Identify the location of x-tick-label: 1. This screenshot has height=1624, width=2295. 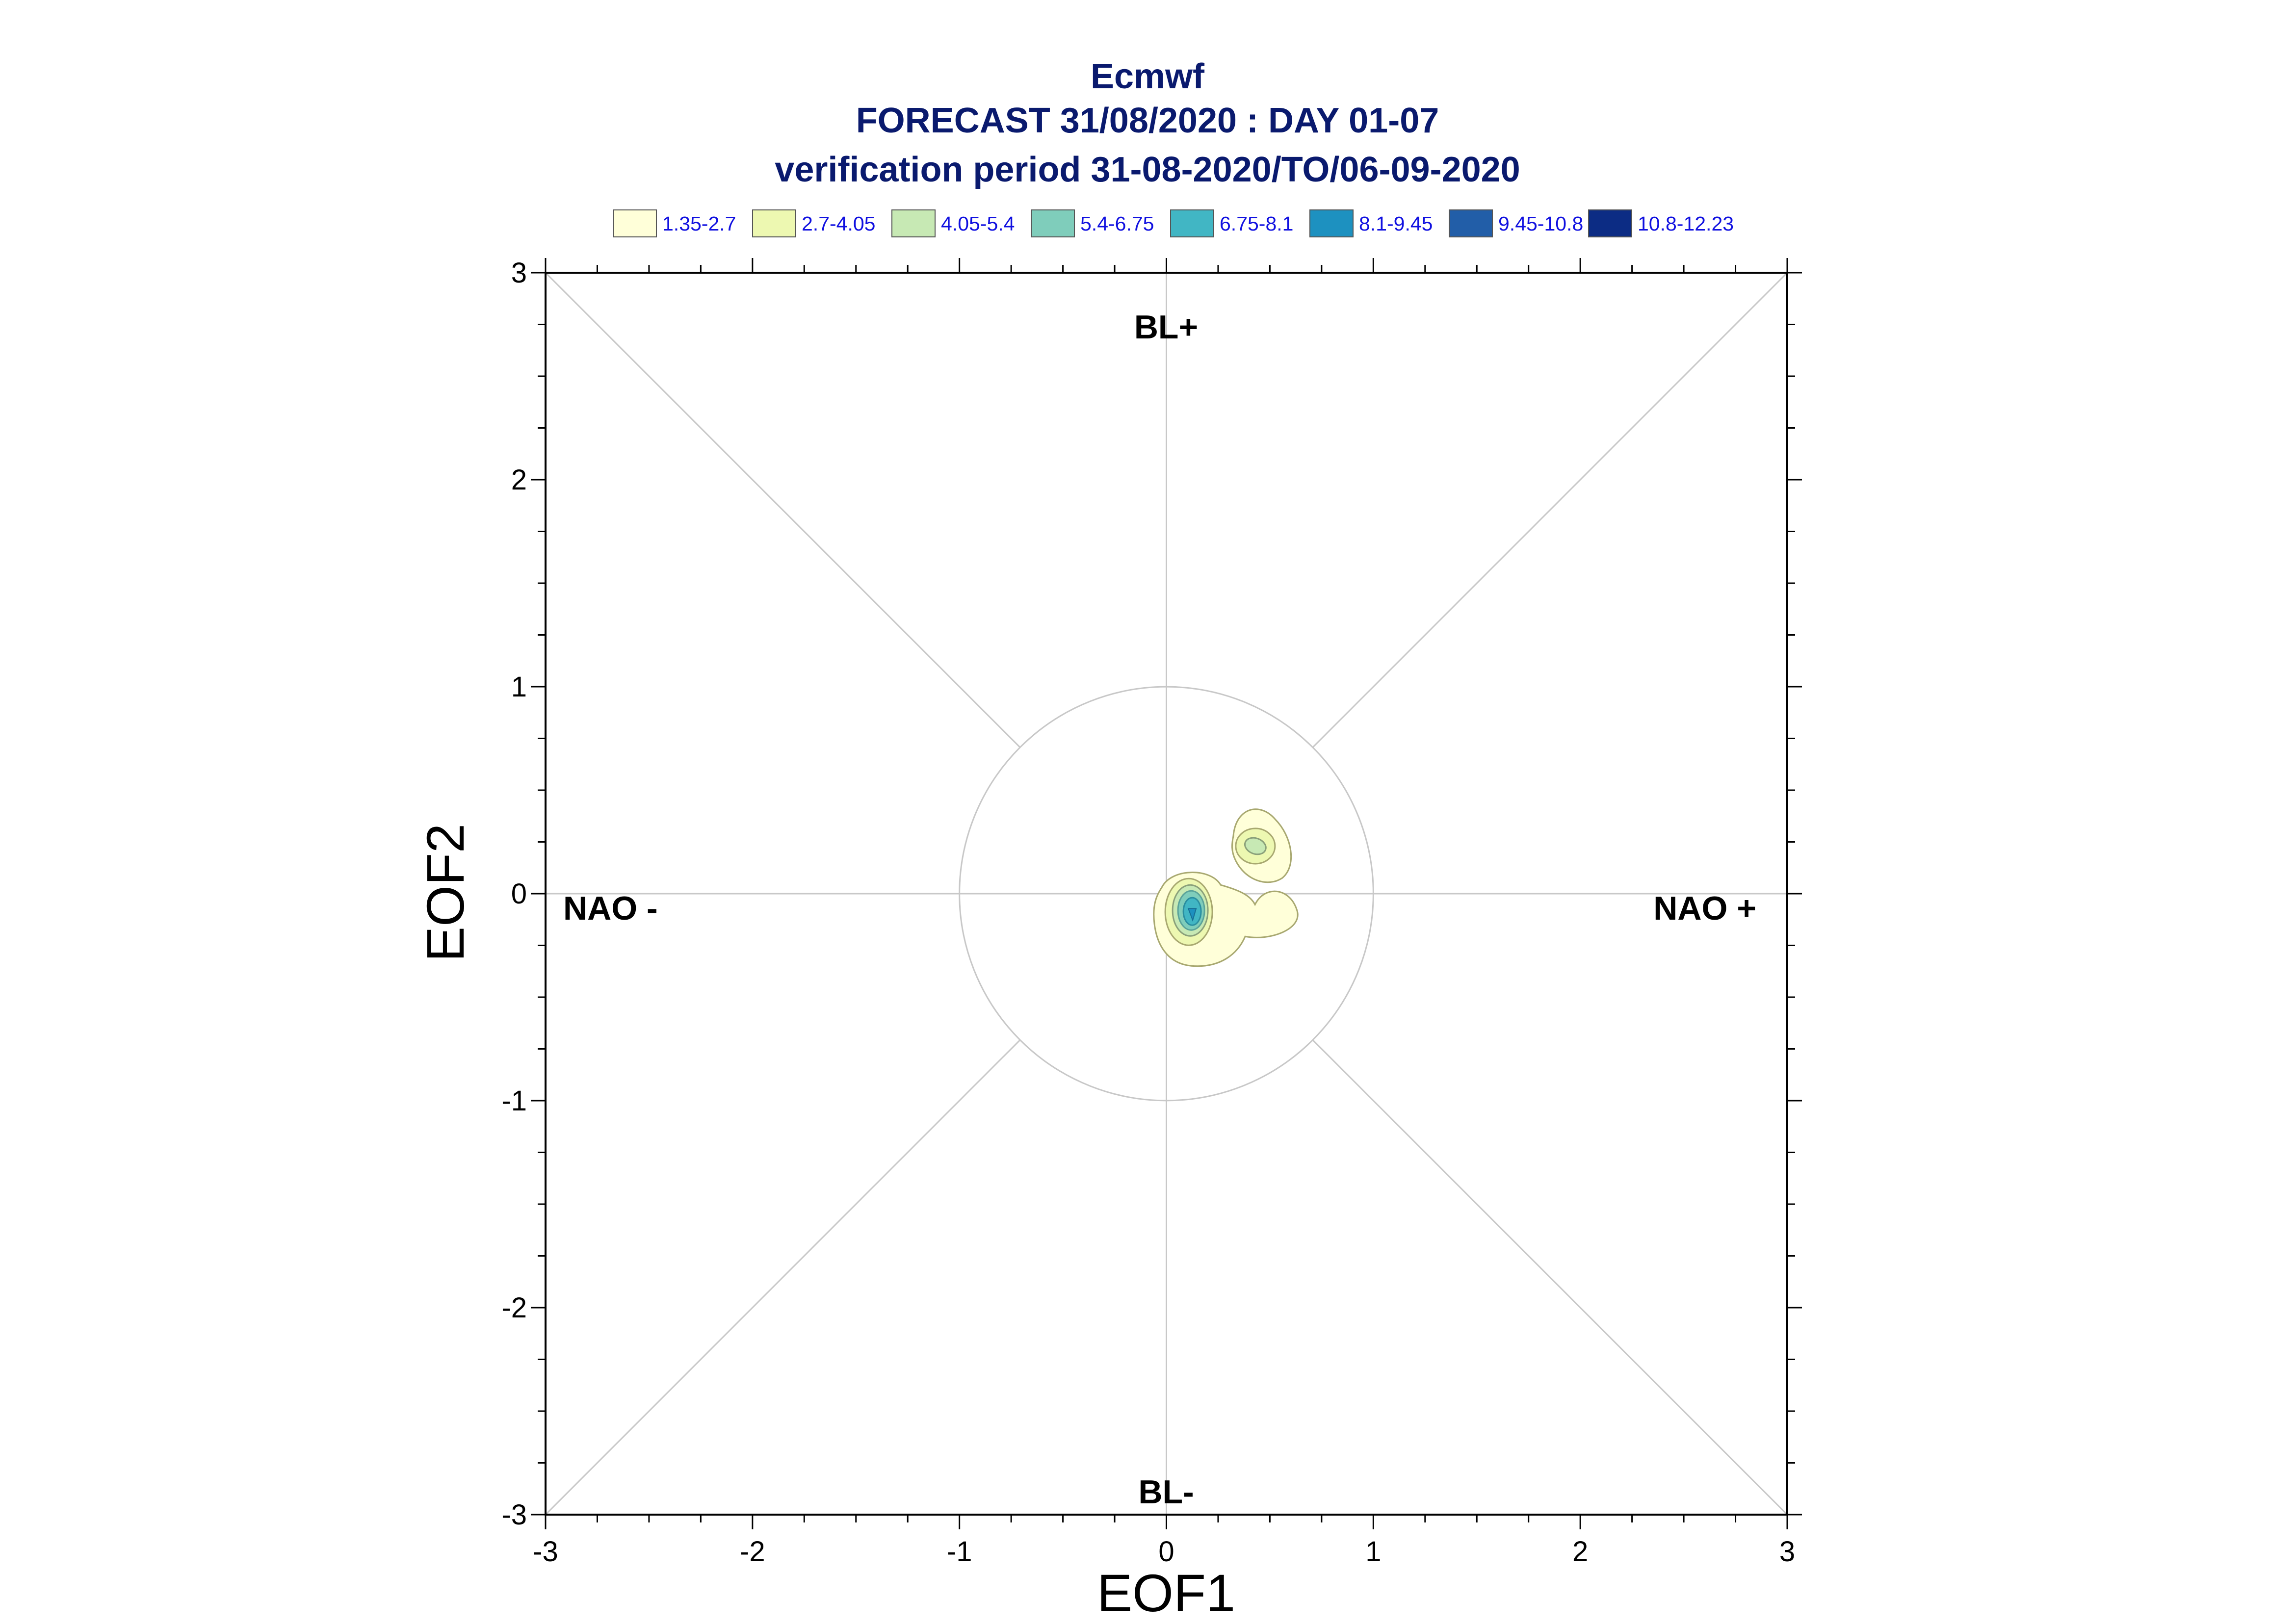
(1373, 1552).